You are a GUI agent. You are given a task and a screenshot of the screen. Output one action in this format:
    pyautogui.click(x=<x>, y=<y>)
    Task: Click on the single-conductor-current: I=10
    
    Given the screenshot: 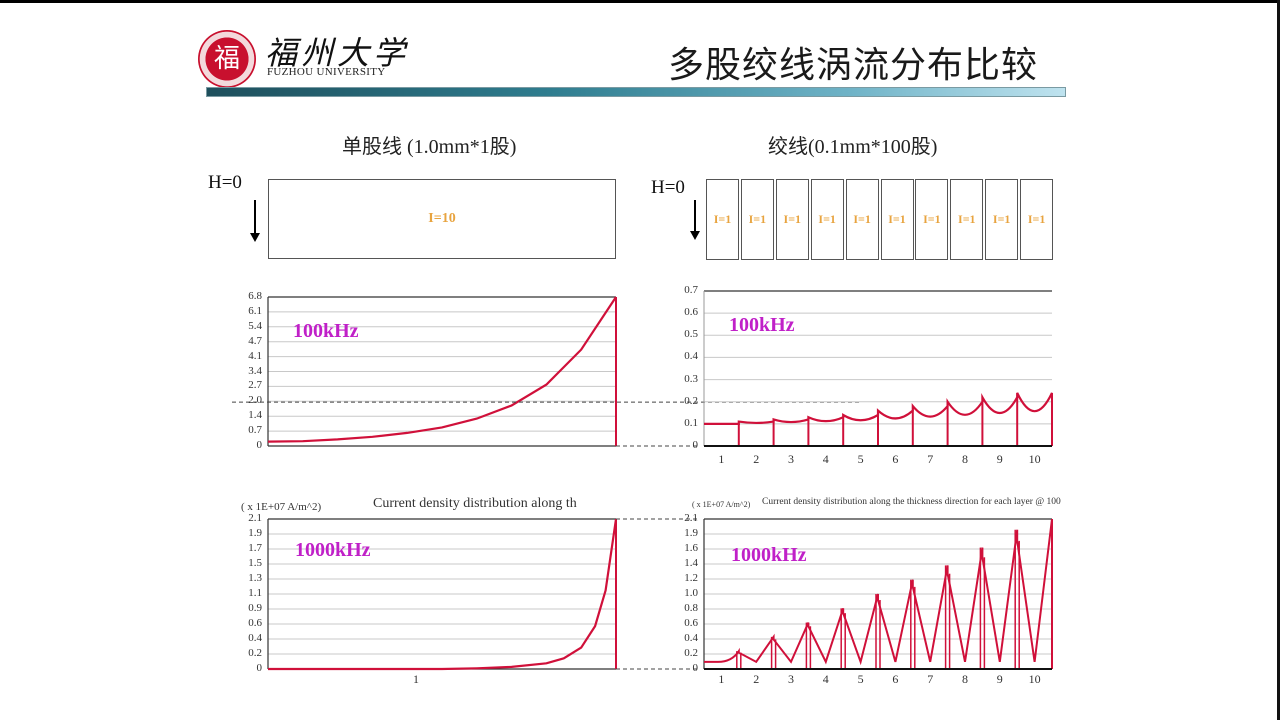 What is the action you would take?
    pyautogui.click(x=442, y=218)
    